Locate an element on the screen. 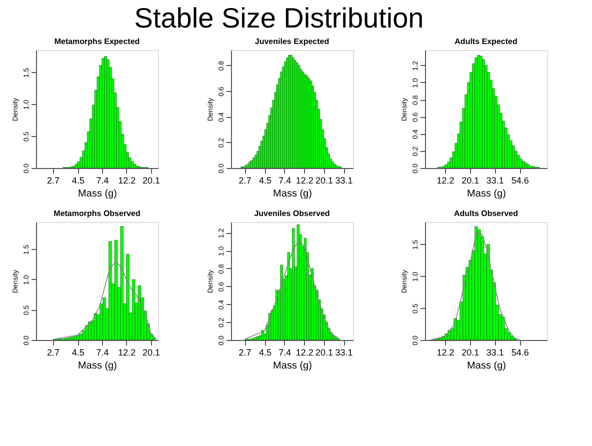  chart-title: Juveniles Expected is located at coordinates (292, 41).